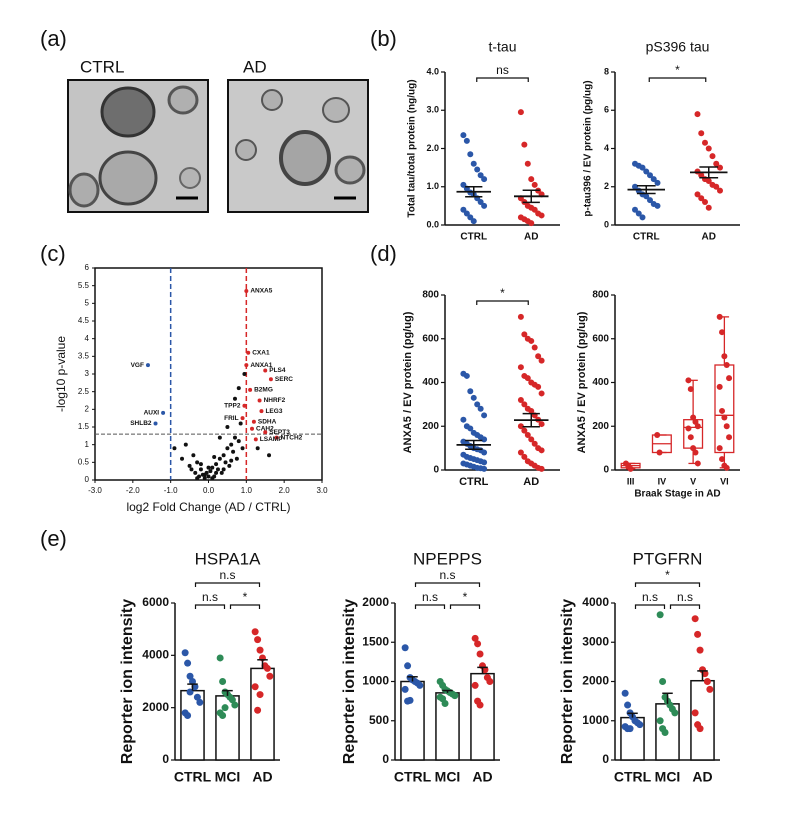 The image size is (804, 814). Describe the element at coordinates (209, 490) in the screenshot. I see `x-tick-label: 0.0` at that location.